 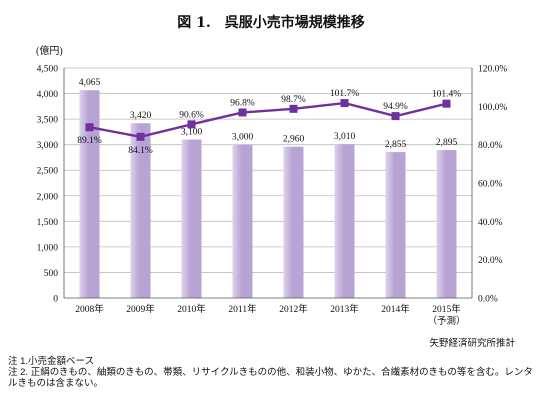 I want to click on bar-value-label: 3,420, so click(x=141, y=116).